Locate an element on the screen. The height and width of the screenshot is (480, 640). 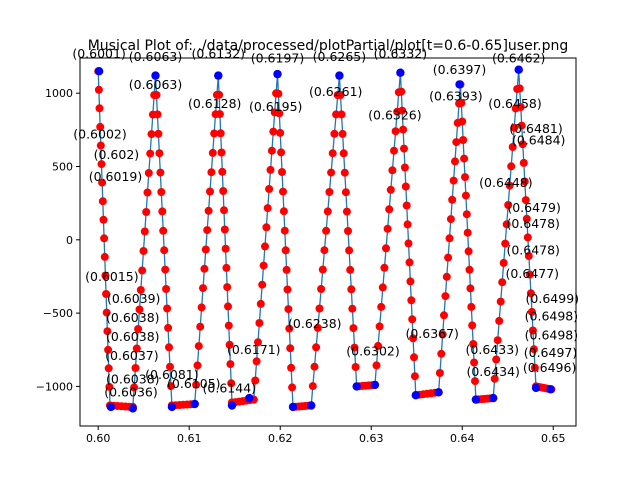
data-label: (0.6433) is located at coordinates (493, 349).